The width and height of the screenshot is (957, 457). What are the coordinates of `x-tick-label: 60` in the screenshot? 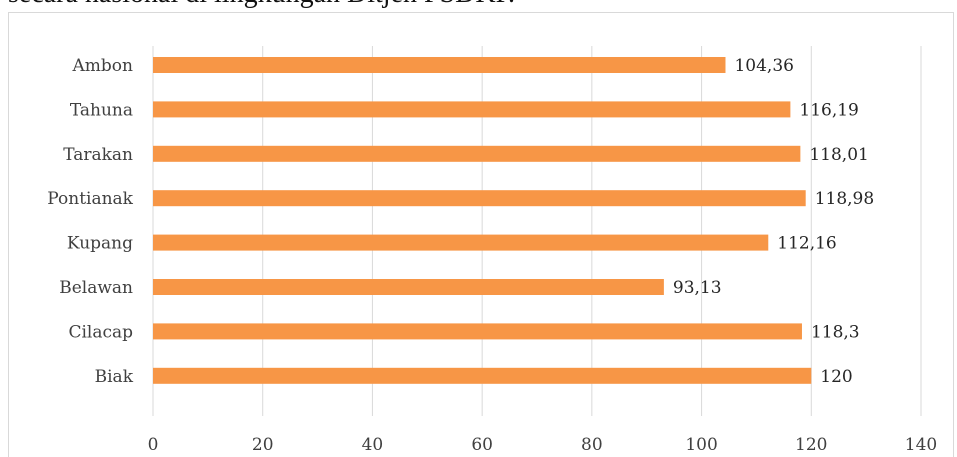 It's located at (482, 445).